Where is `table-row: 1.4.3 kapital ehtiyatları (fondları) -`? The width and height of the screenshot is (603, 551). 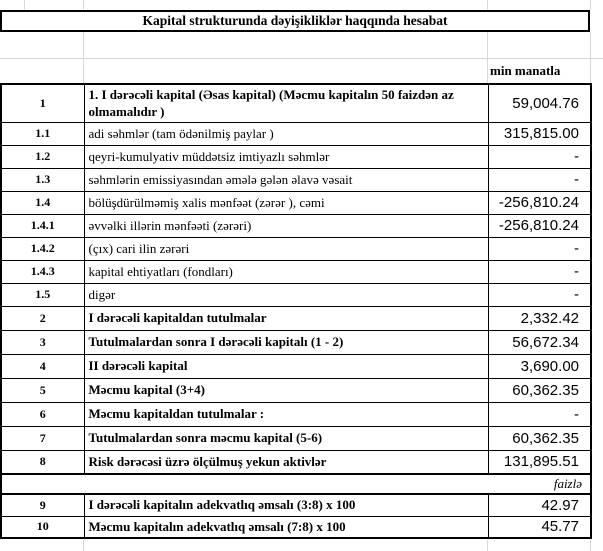
table-row: 1.4.3 kapital ehtiyatları (fondları) - is located at coordinates (296, 271).